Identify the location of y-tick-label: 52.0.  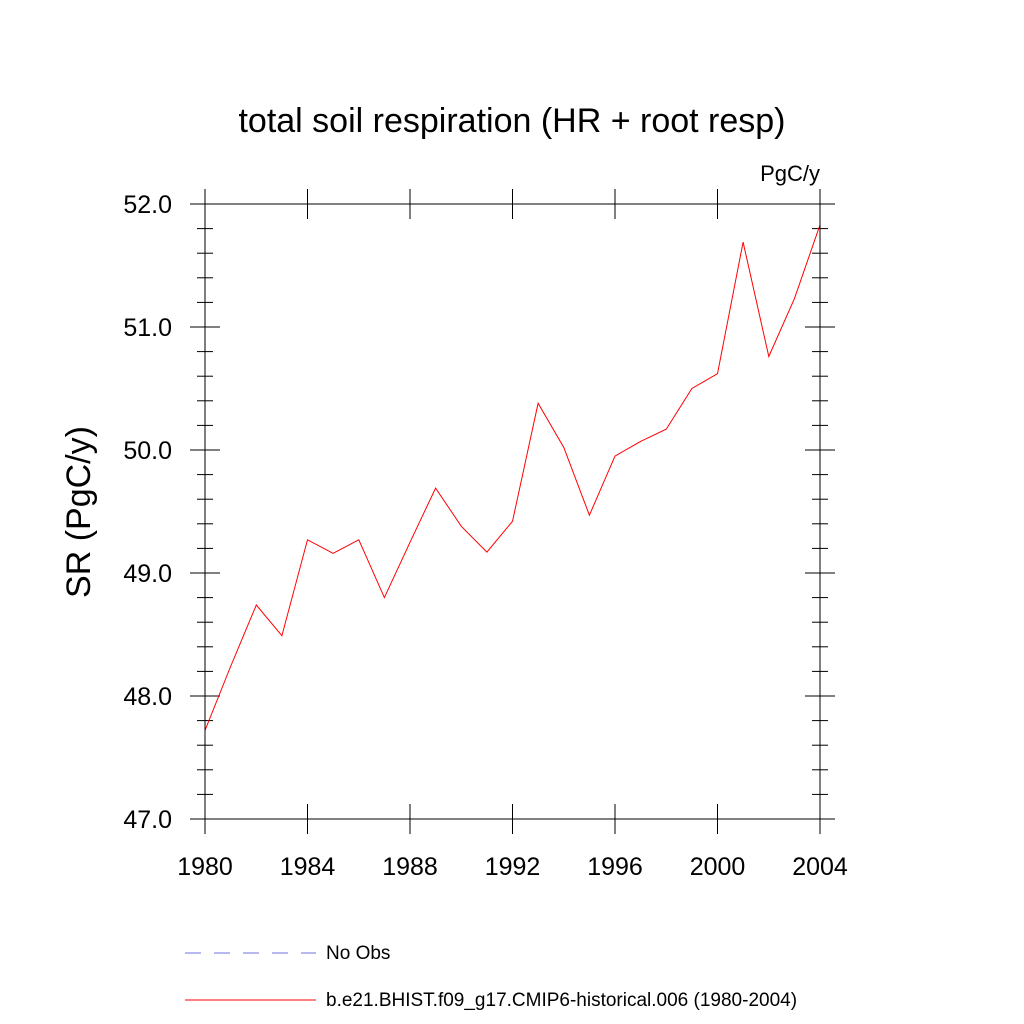
(147, 205).